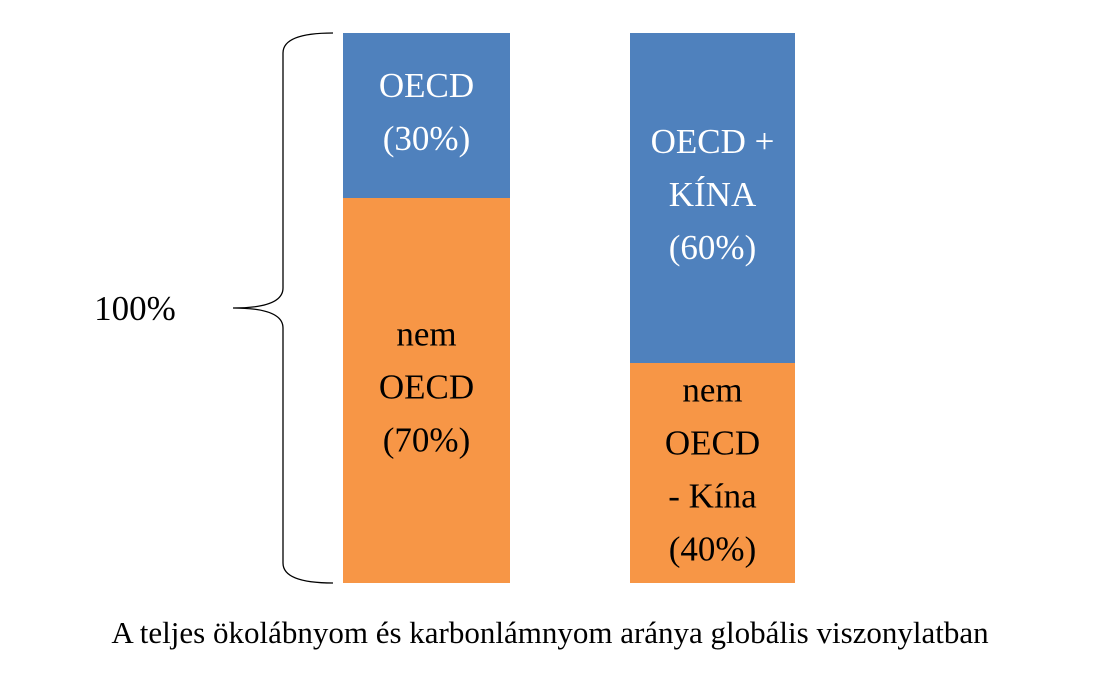  Describe the element at coordinates (426, 440) in the screenshot. I see `segment-label: (70%)` at that location.